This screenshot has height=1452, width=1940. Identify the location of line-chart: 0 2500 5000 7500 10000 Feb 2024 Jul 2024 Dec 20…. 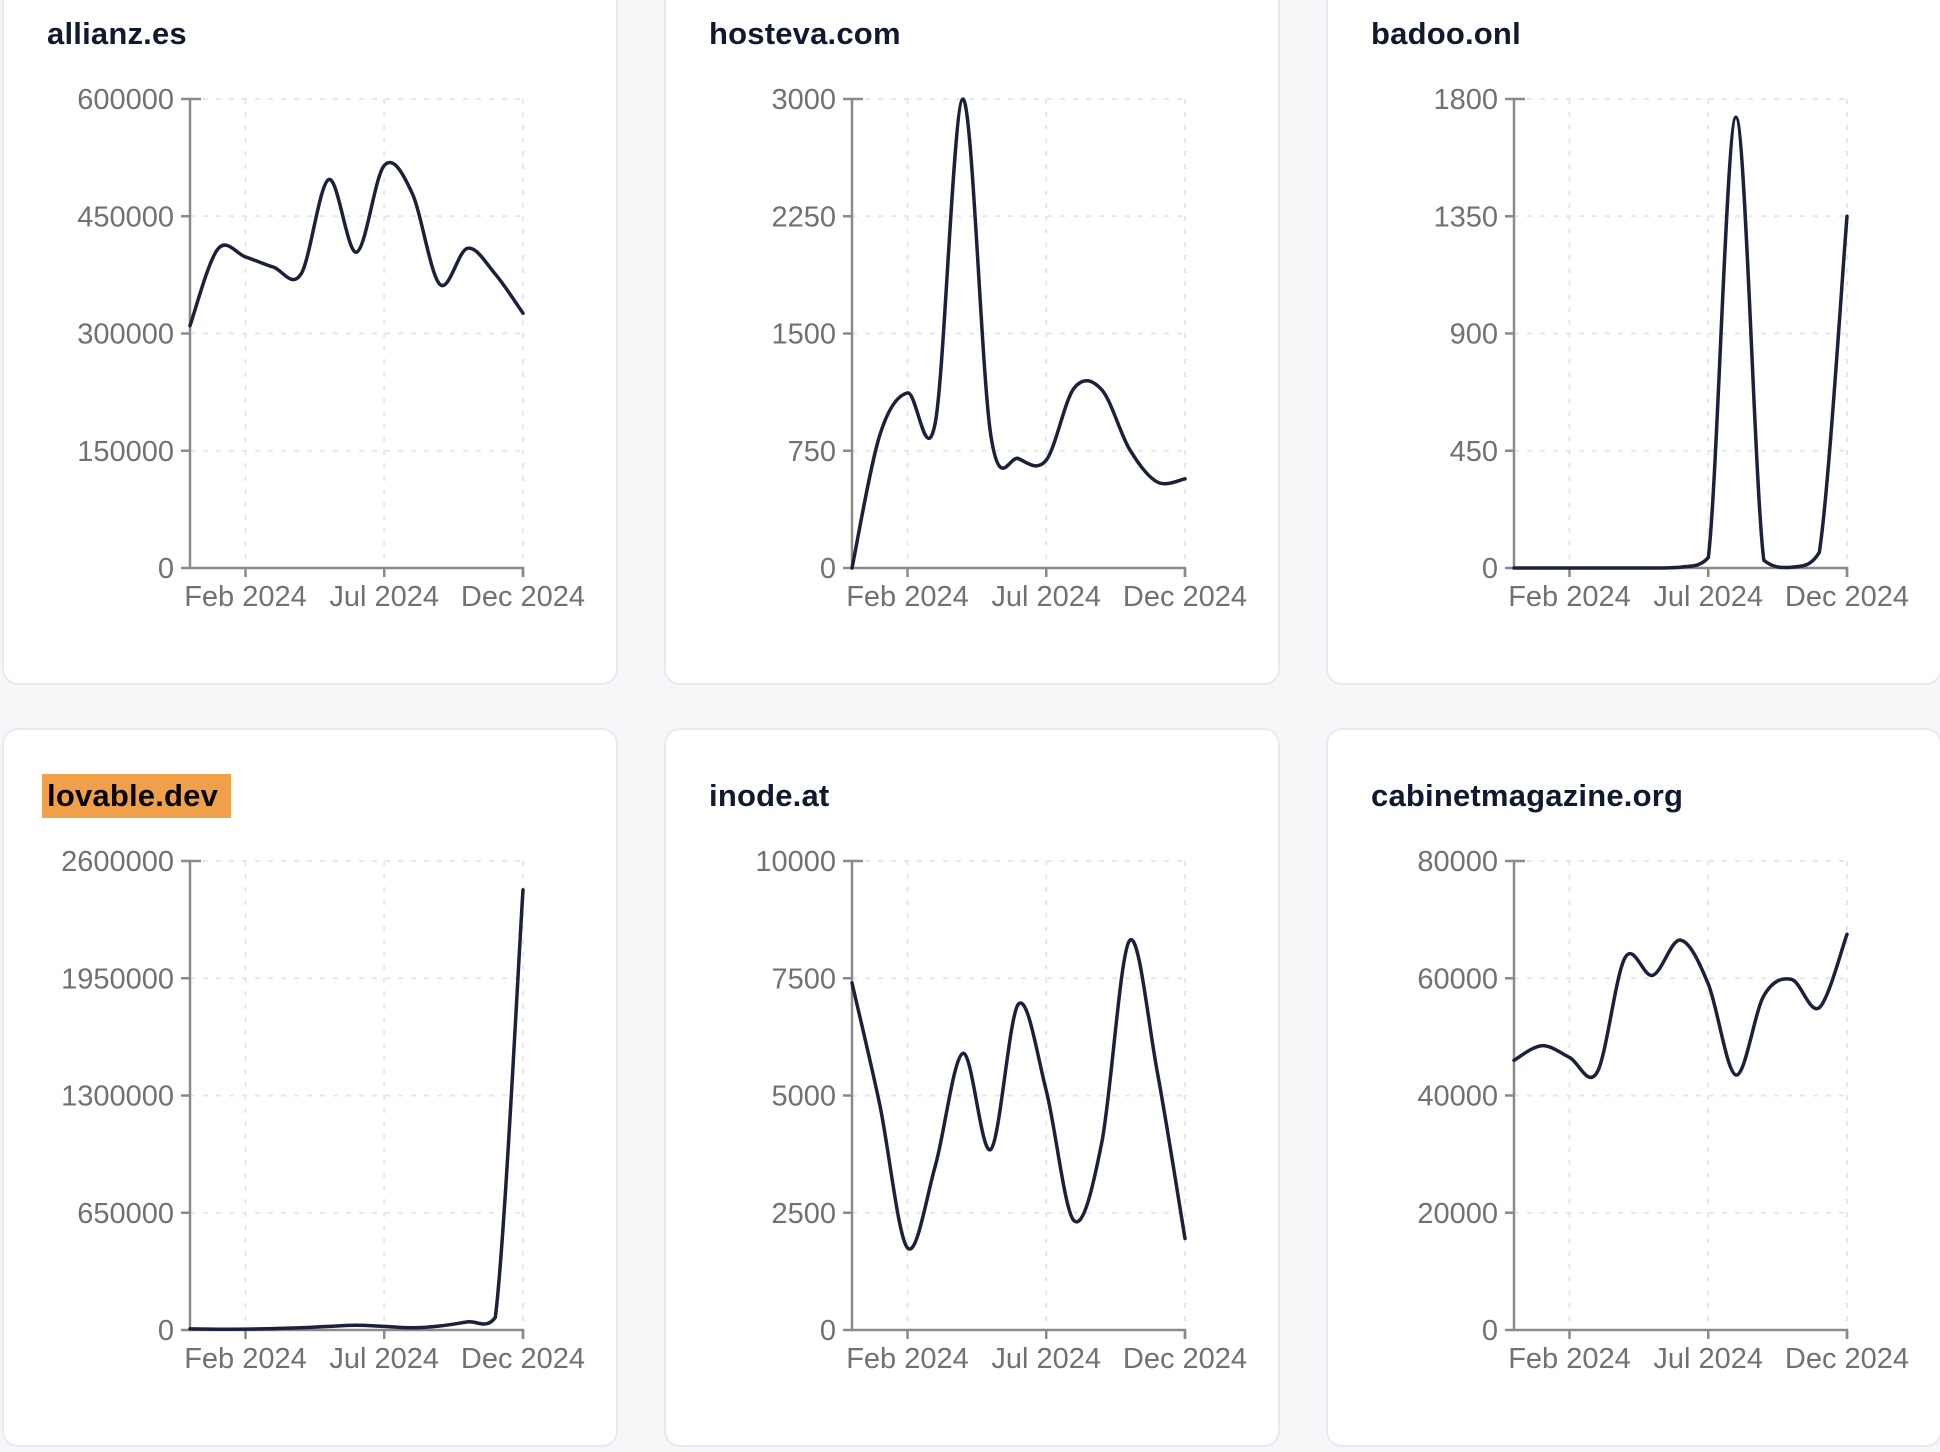
(1001, 1110).